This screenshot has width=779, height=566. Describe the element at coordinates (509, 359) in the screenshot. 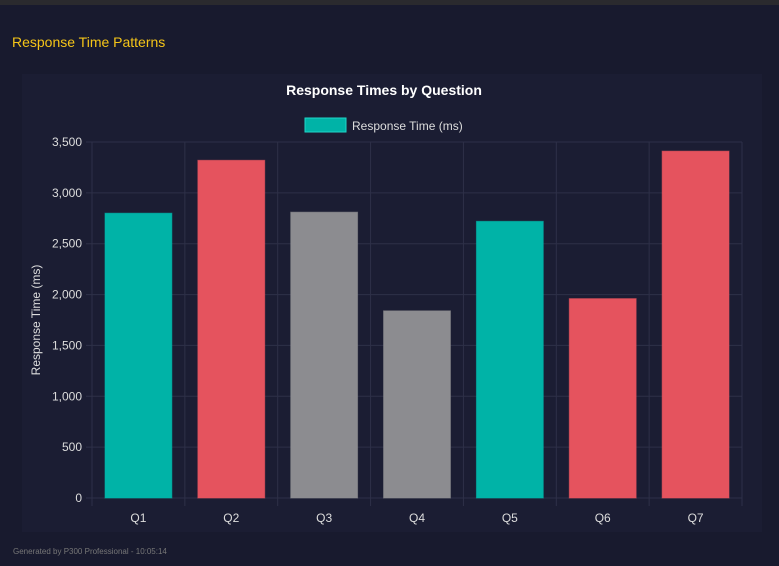

I see `bar-q5` at that location.